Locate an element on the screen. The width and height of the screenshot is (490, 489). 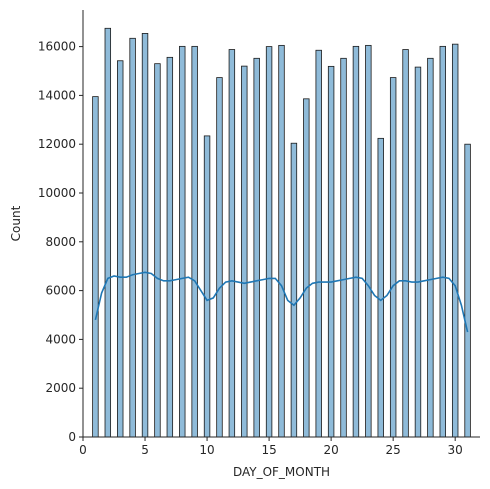
x-axis-title: DAY_OF_MONTH is located at coordinates (281, 472).